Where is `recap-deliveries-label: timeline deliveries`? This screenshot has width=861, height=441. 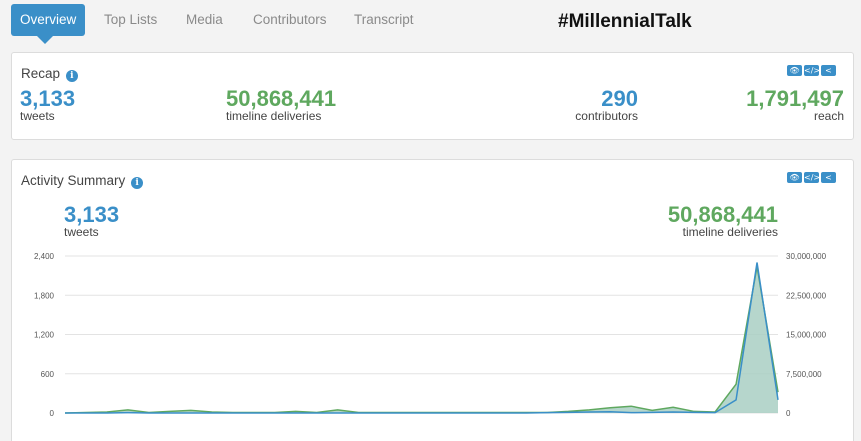 recap-deliveries-label: timeline deliveries is located at coordinates (274, 116).